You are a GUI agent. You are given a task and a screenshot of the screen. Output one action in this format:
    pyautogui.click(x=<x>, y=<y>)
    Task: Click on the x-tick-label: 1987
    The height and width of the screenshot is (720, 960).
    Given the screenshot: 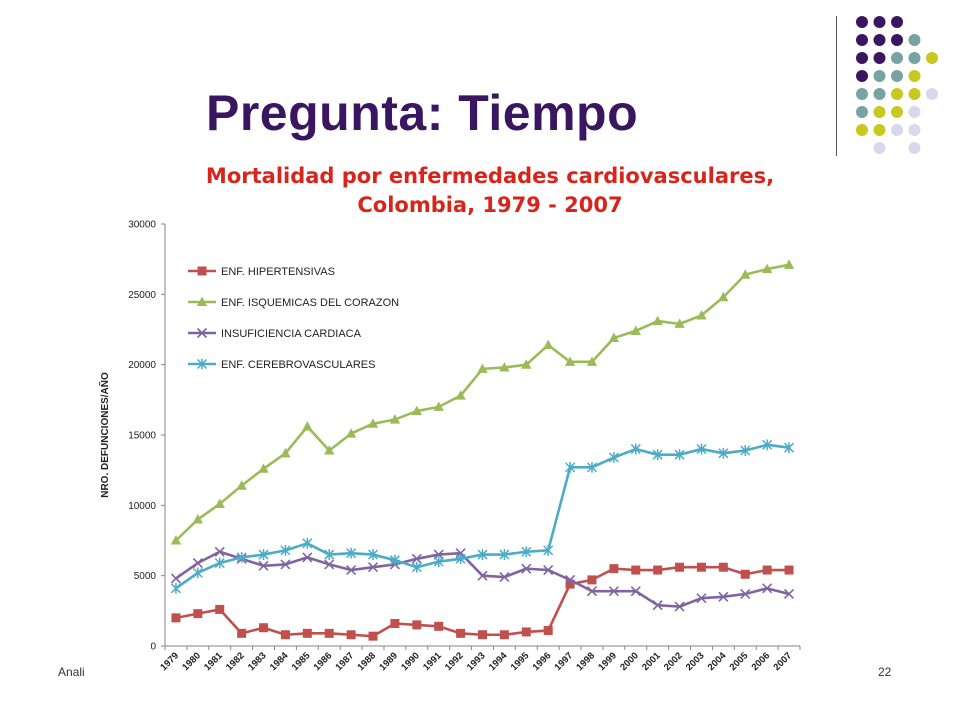 What is the action you would take?
    pyautogui.click(x=345, y=661)
    